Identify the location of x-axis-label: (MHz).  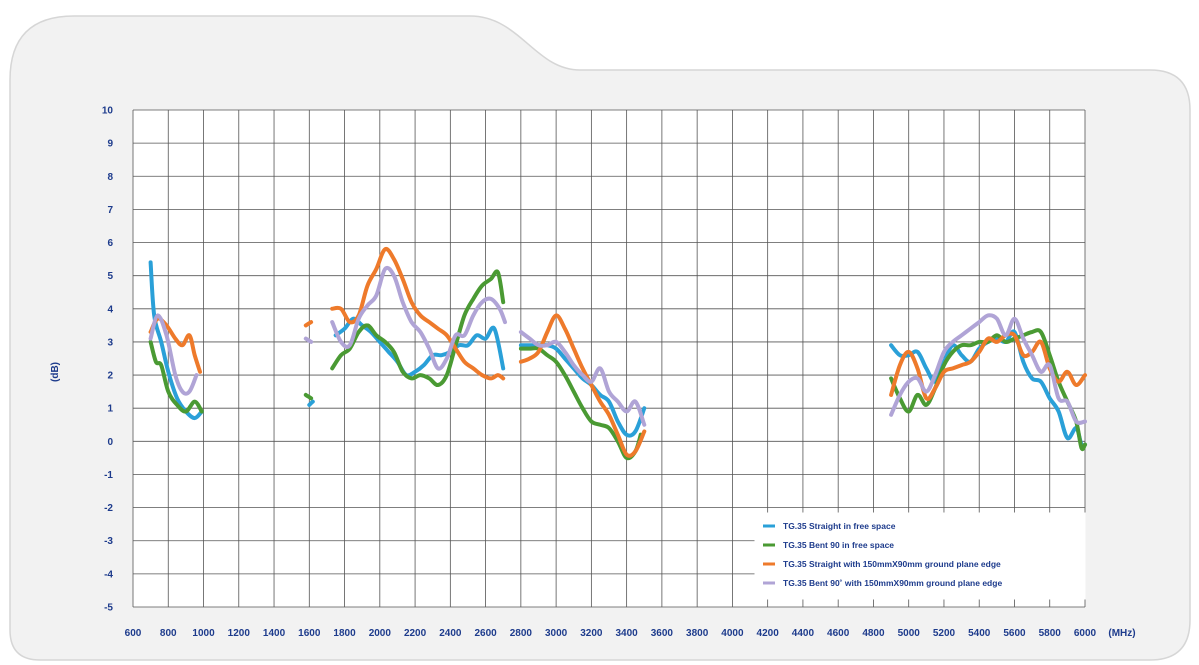
(1121, 633).